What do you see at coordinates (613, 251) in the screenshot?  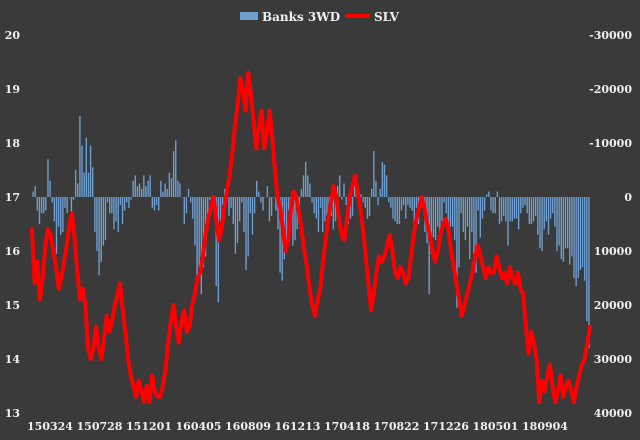 I see `right-tick-label: 10000` at bounding box center [613, 251].